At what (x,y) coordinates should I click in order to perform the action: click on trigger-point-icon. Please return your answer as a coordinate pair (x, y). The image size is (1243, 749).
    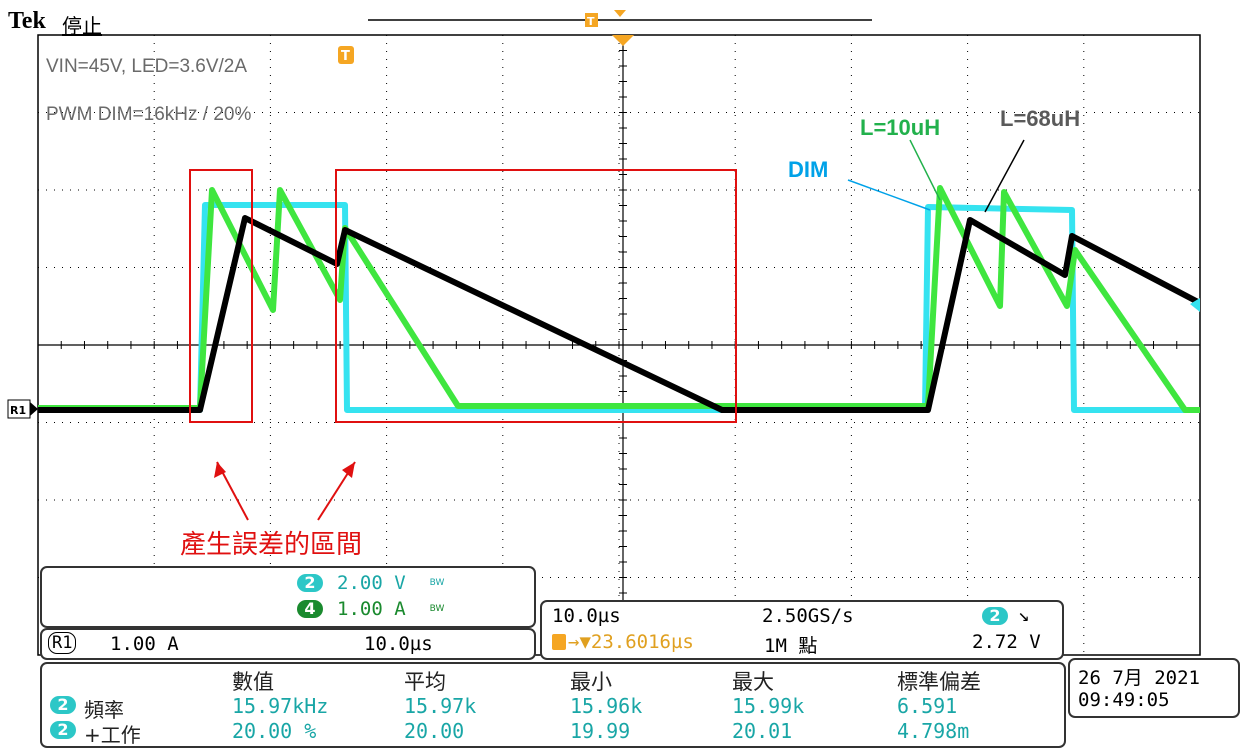
    Looking at the image, I should click on (620, 13).